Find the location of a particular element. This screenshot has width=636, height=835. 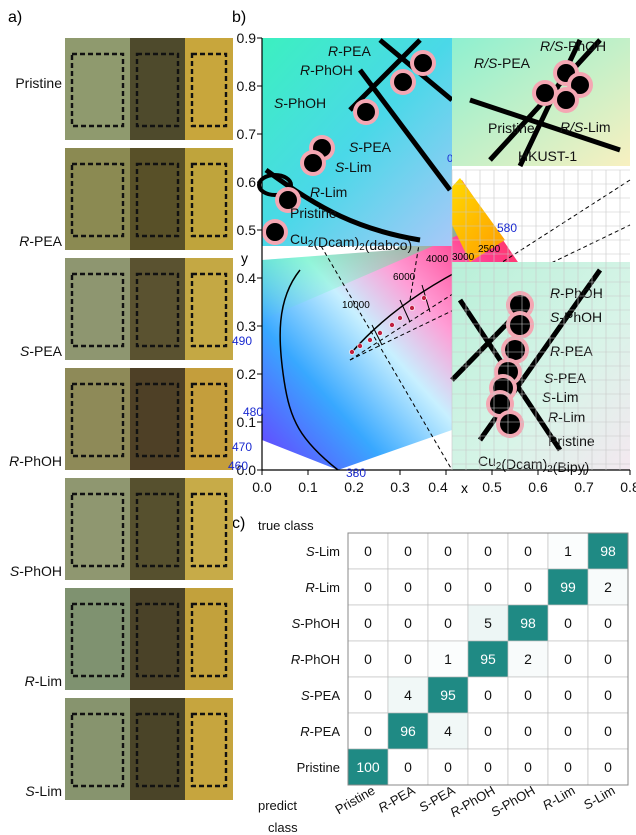

column-label: R-Lim is located at coordinates (559, 798).